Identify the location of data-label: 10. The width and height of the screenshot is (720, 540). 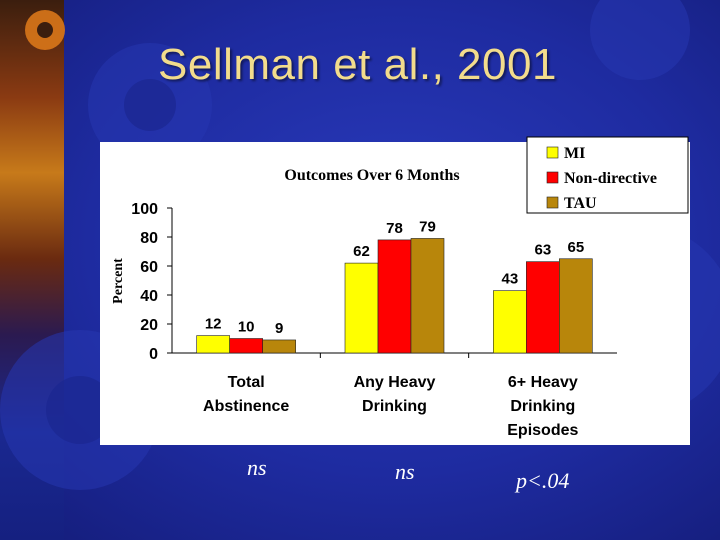
(246, 327).